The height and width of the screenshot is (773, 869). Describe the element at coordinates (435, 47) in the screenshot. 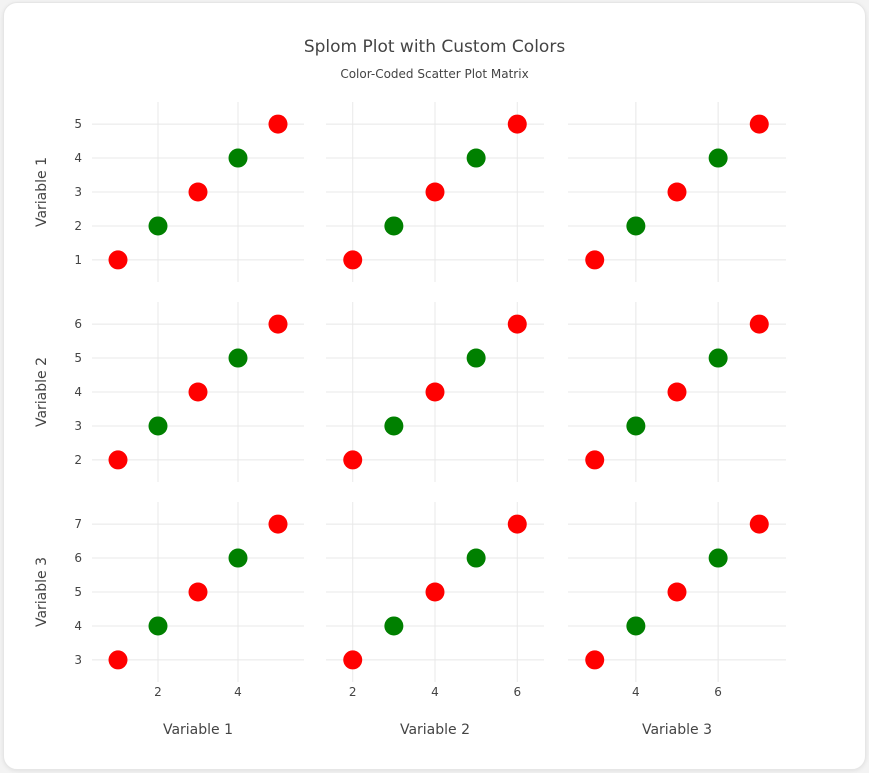

I see `chart-title: Splom Plot with Custom Colors` at that location.